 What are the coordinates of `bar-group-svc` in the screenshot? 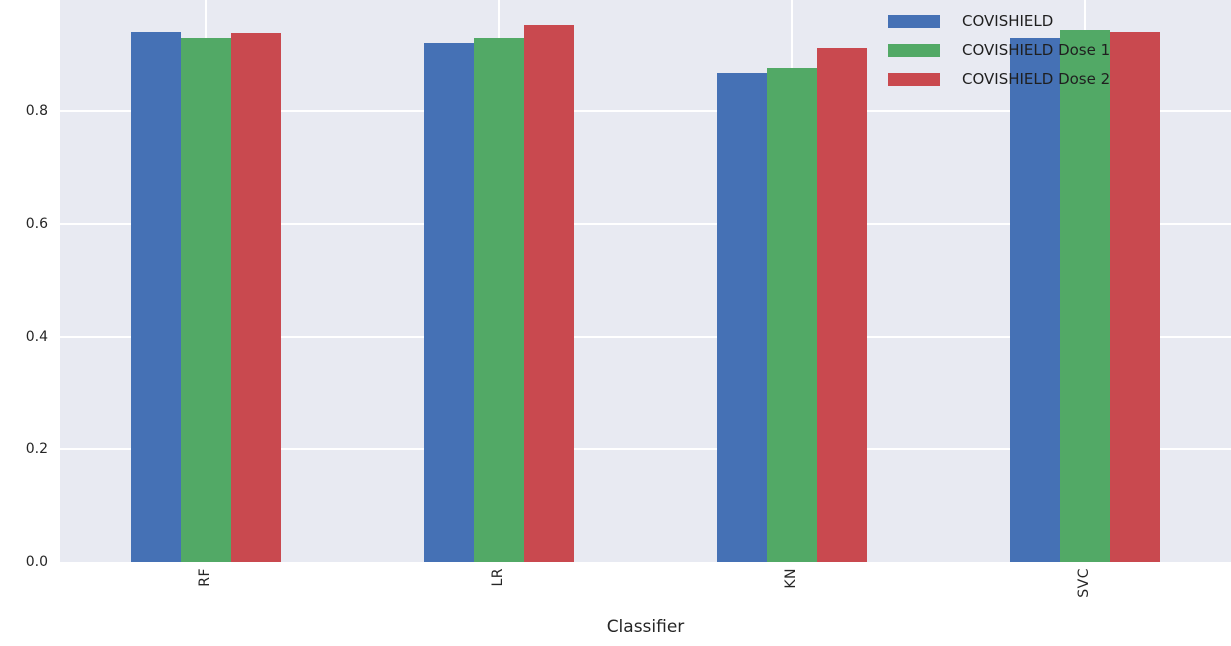 It's located at (1084, 296).